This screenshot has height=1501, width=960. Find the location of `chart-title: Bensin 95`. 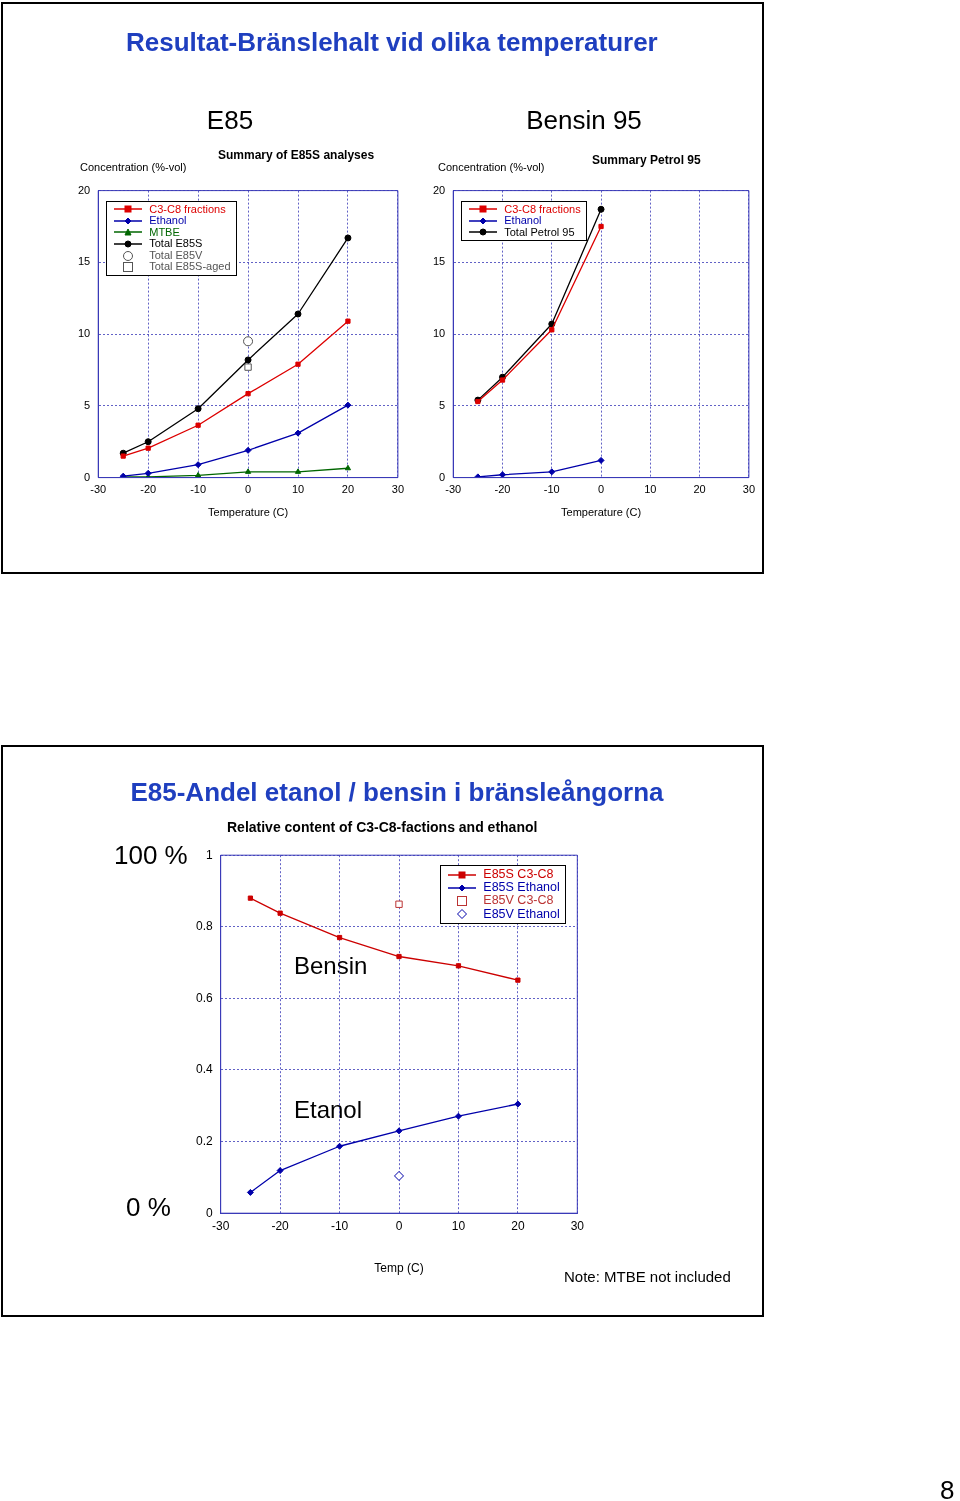

chart-title: Bensin 95 is located at coordinates (584, 120).